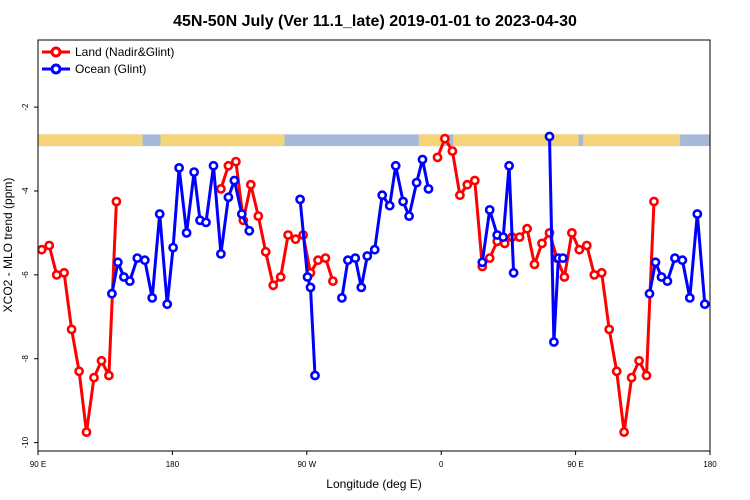 This screenshot has width=750, height=500. What do you see at coordinates (8, 245) in the screenshot?
I see `y-axis-label: XCO2 - MLO trend (ppm)` at bounding box center [8, 245].